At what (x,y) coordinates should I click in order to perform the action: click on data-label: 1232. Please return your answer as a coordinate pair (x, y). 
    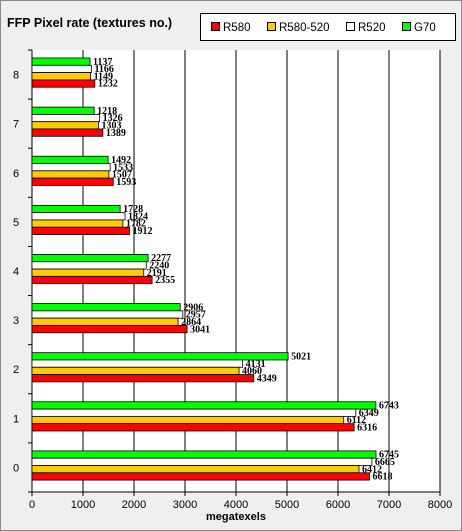
    Looking at the image, I should click on (108, 84).